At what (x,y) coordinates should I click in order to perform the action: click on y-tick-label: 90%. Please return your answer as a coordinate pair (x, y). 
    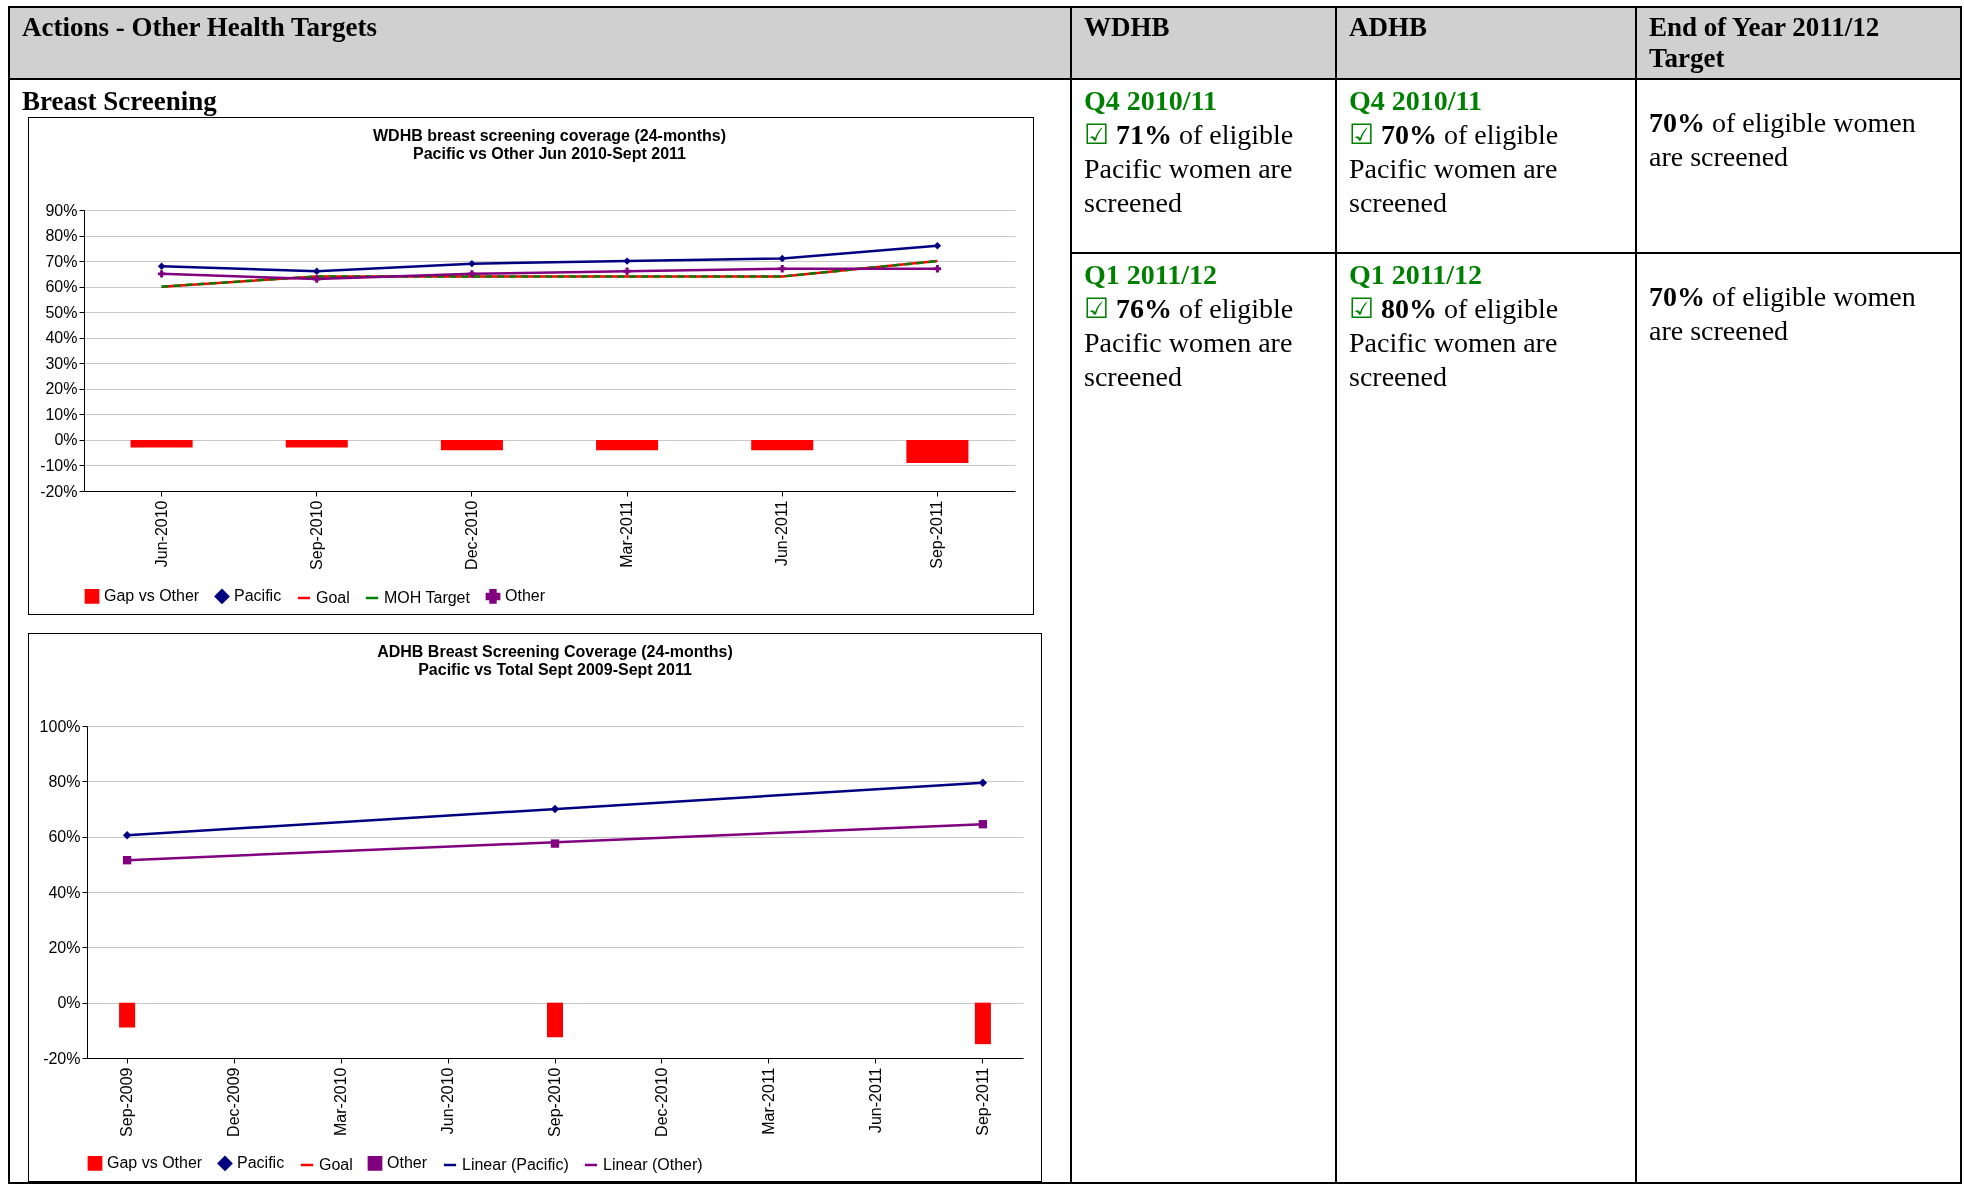
    Looking at the image, I should click on (61, 210).